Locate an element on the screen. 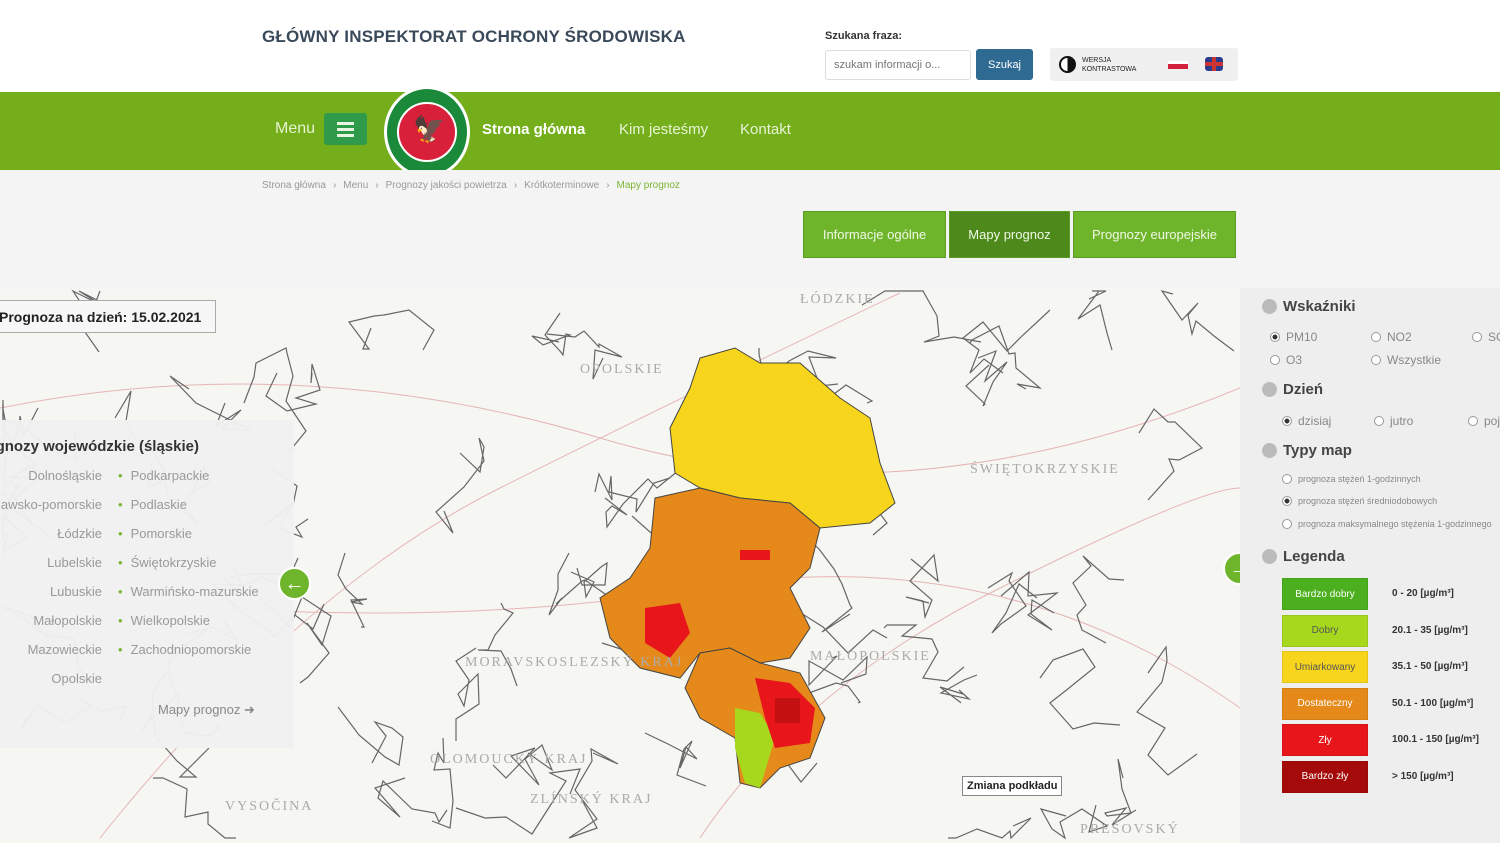 This screenshot has width=1500, height=843. region-link: Dolnośląskie is located at coordinates (65, 475).